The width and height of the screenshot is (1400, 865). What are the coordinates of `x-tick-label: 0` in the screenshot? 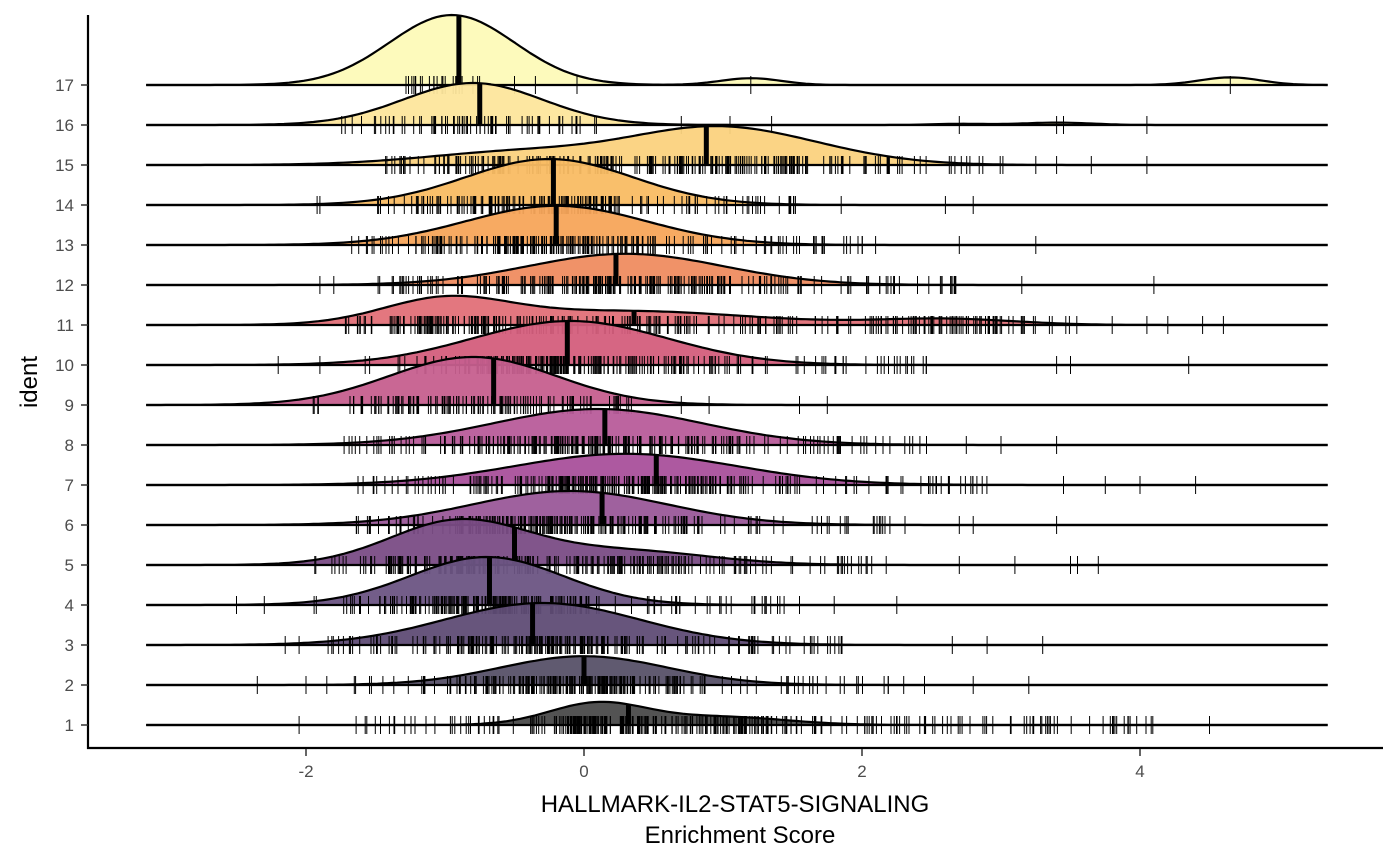 It's located at (583, 771).